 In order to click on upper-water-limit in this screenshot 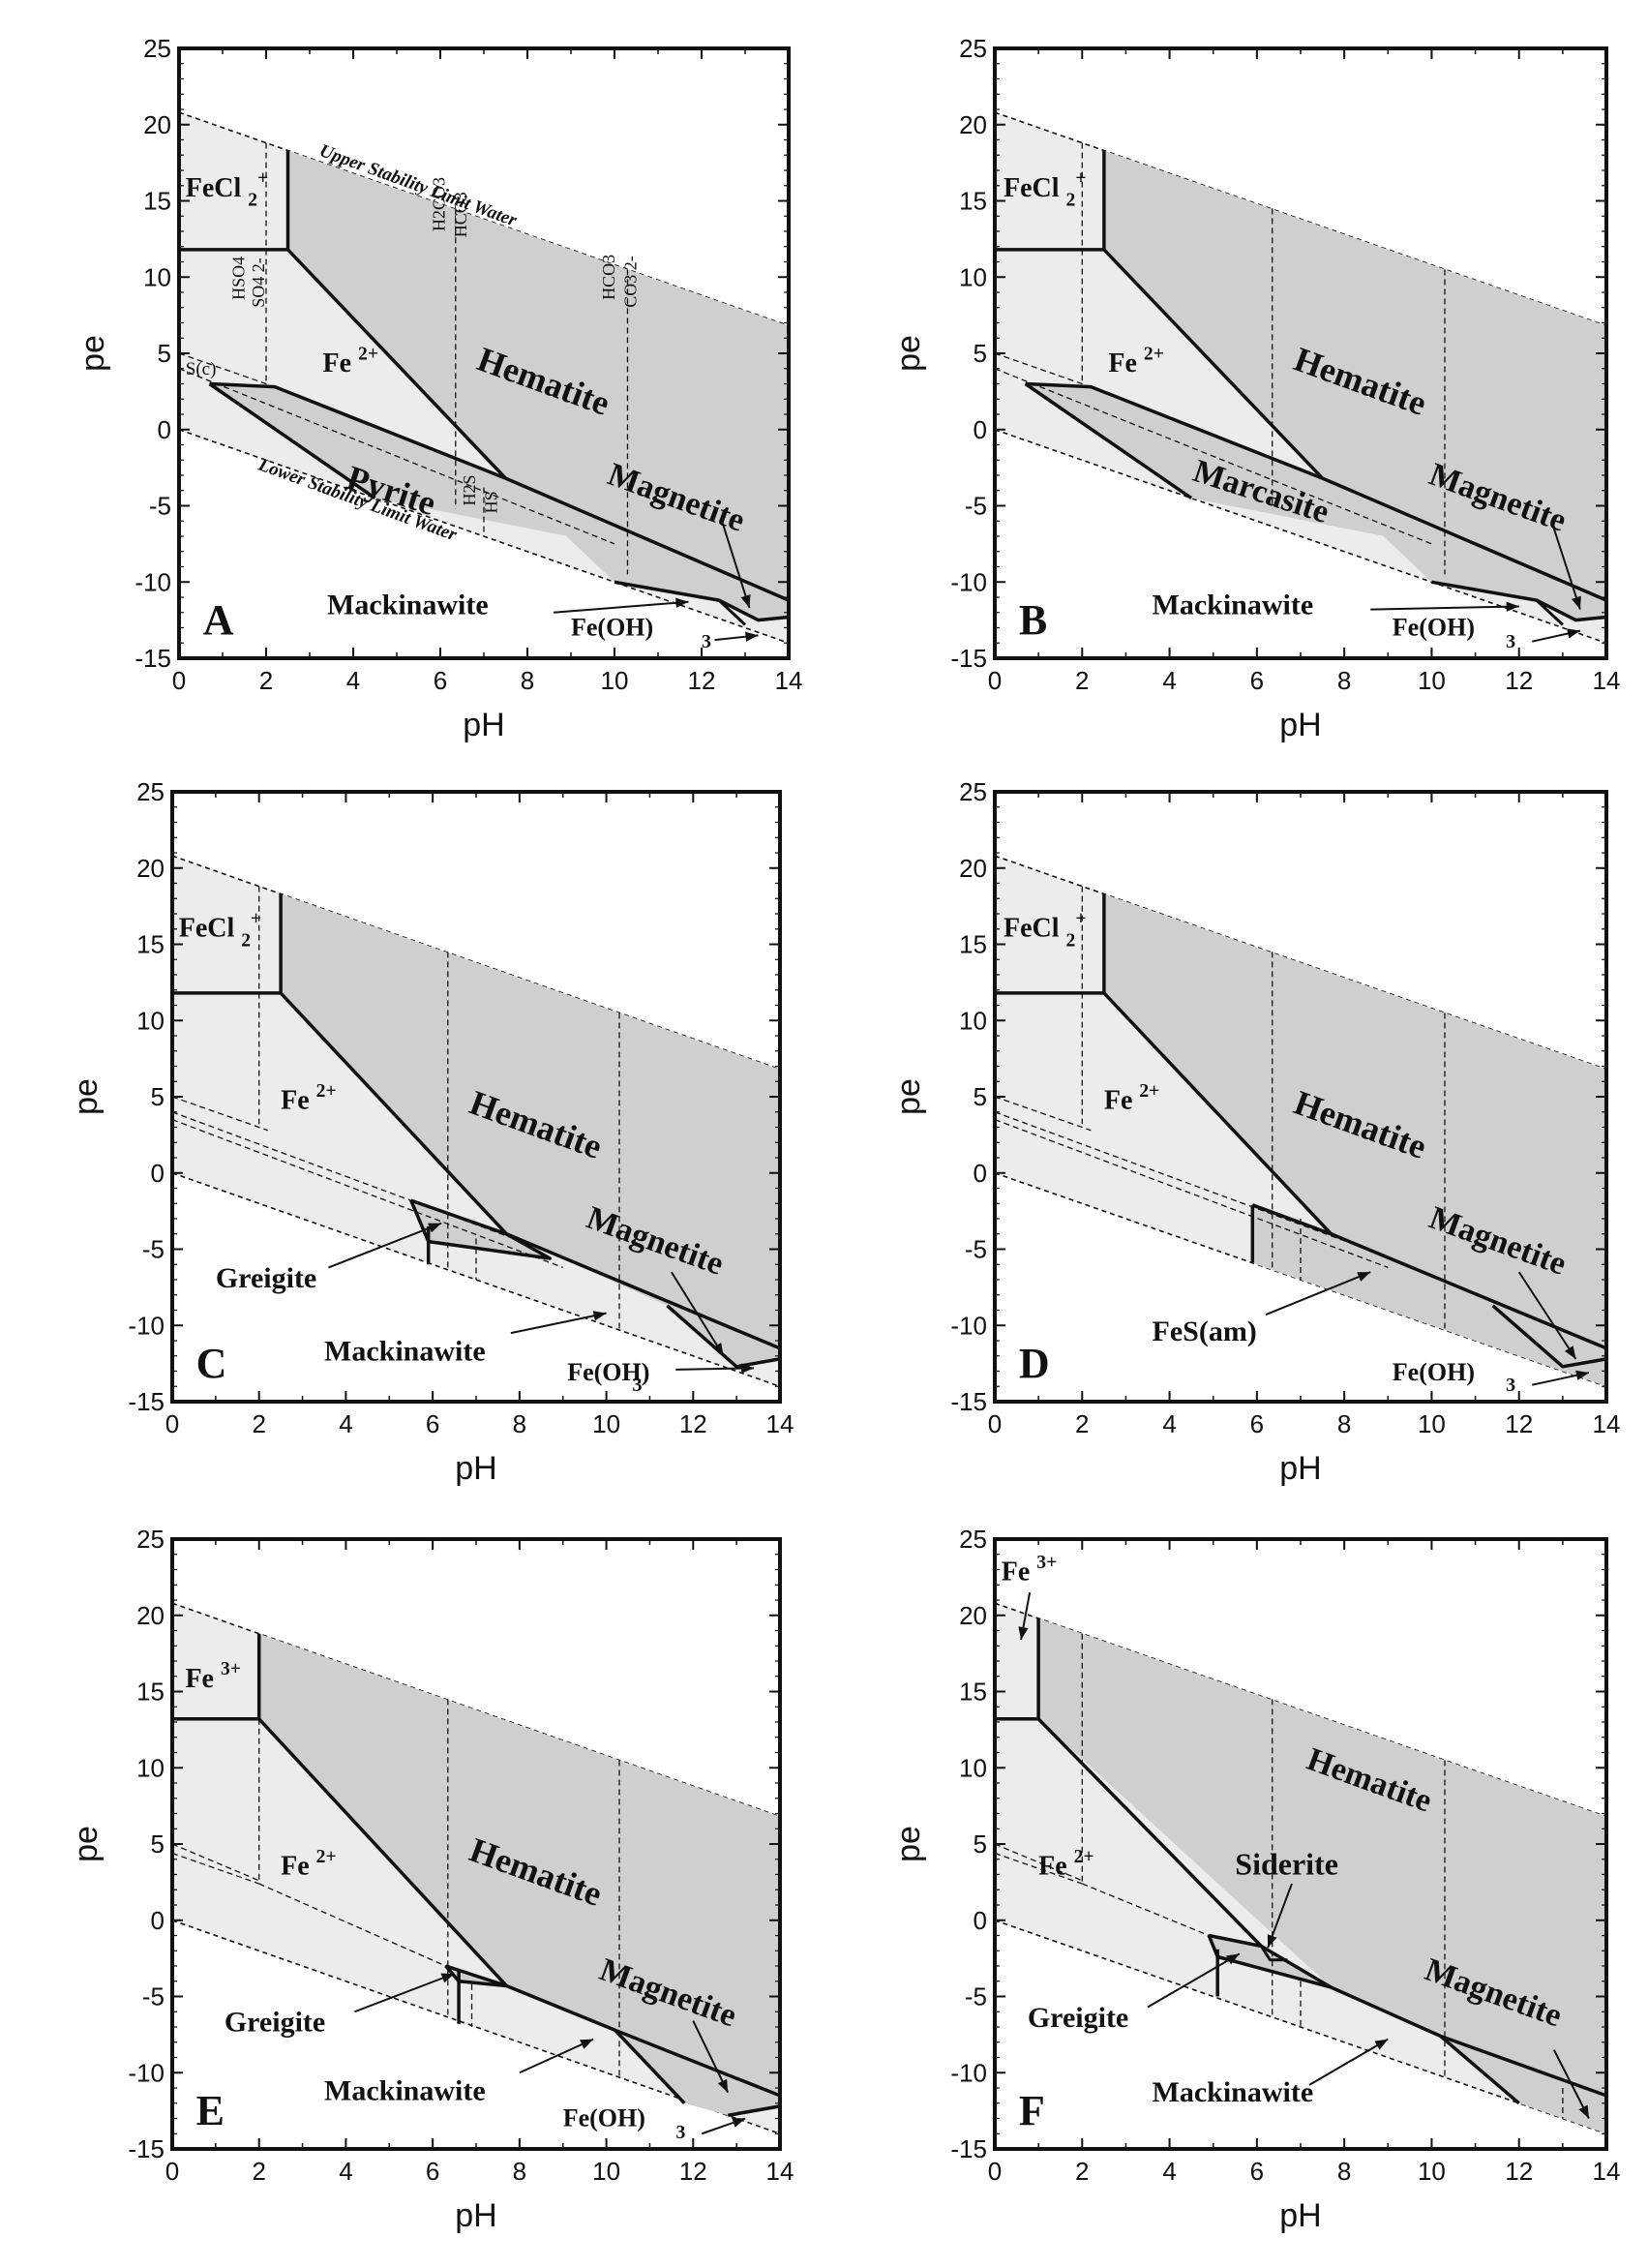, I will do `click(476, 963)`.